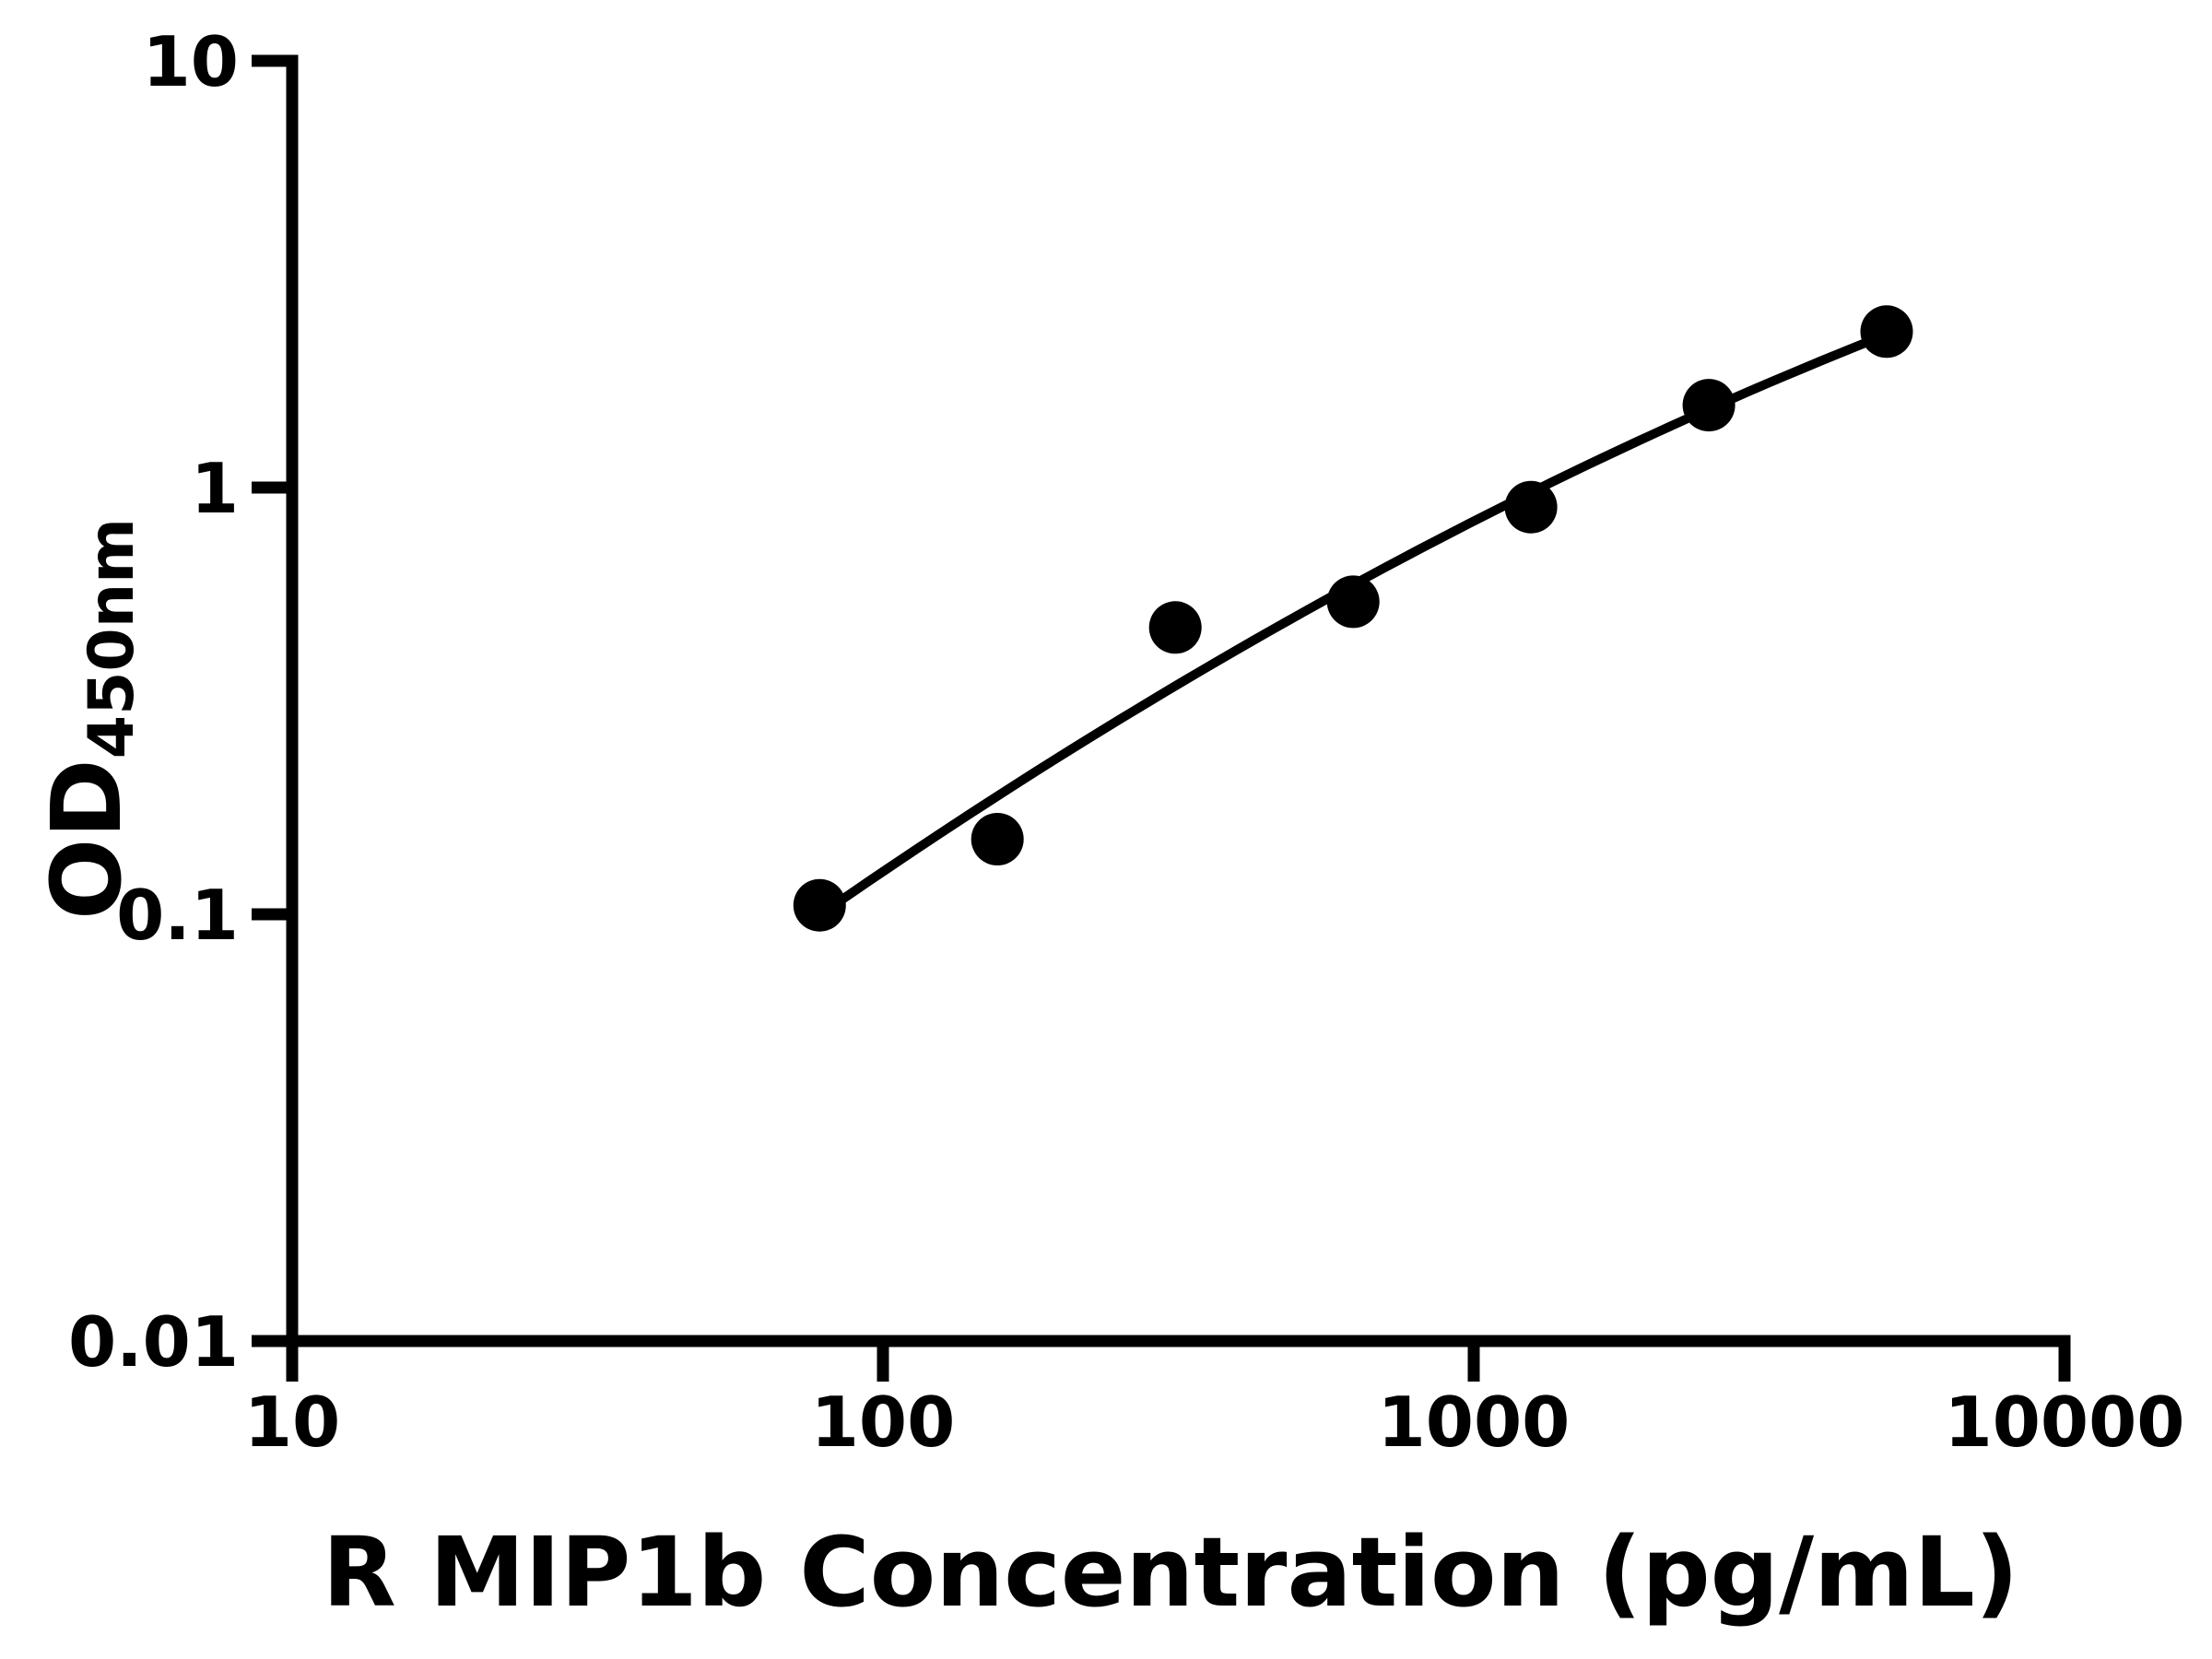  What do you see at coordinates (177, 915) in the screenshot?
I see `y-tick-label: 0.1` at bounding box center [177, 915].